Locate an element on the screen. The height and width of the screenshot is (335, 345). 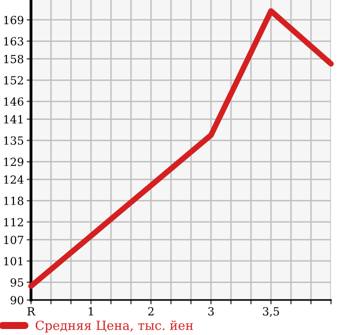
y-tick-label: 124 is located at coordinates (14, 179).